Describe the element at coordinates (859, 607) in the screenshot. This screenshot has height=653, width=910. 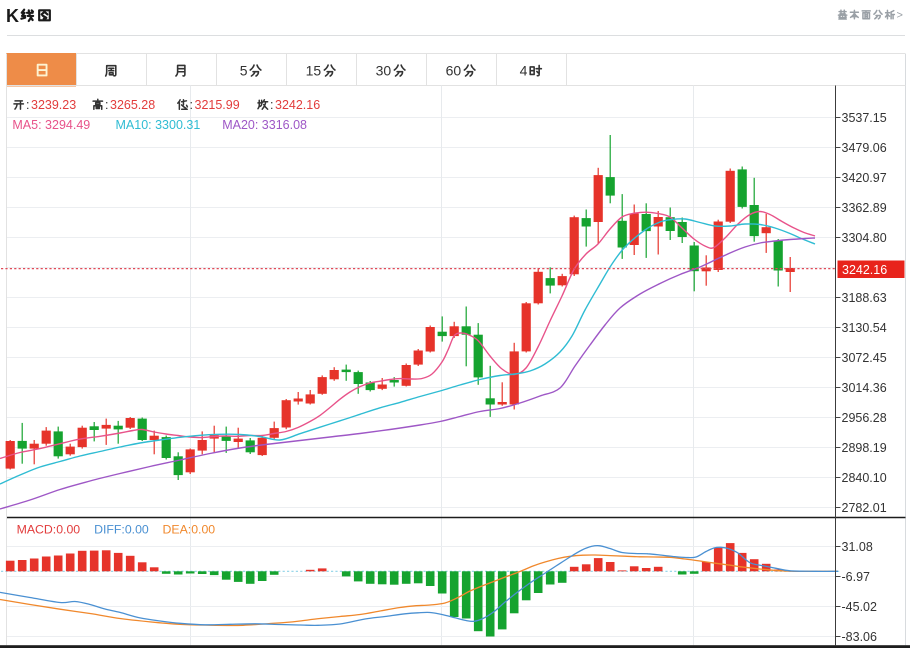
I see `svg-text: -45.02` at that location.